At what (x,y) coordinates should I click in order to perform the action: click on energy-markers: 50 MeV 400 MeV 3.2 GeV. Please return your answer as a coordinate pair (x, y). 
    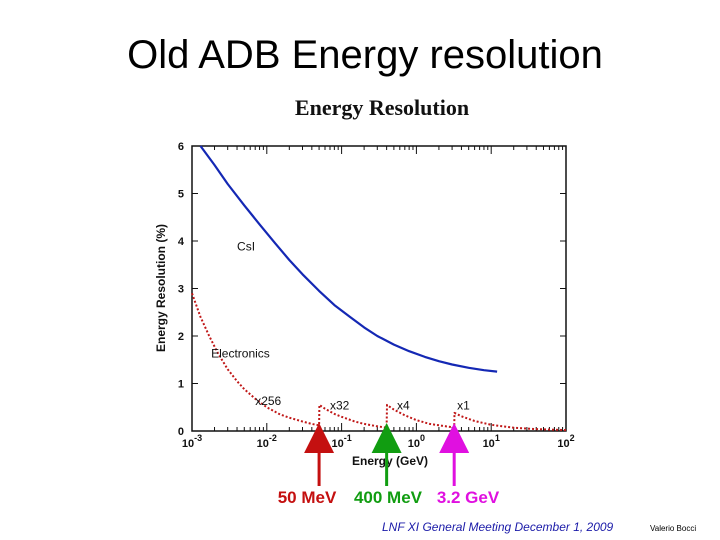
    Looking at the image, I should click on (389, 465).